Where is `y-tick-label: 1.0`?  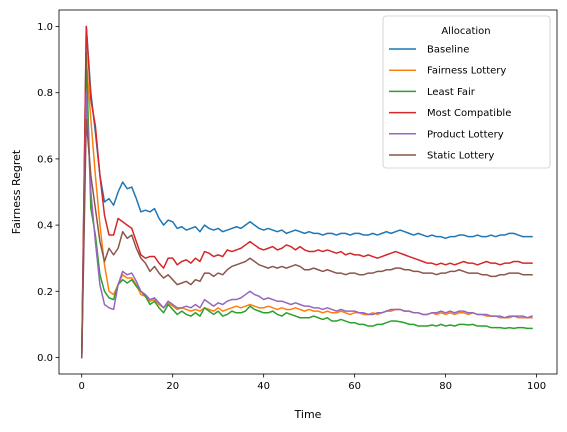
y-tick-label: 1.0 is located at coordinates (45, 27).